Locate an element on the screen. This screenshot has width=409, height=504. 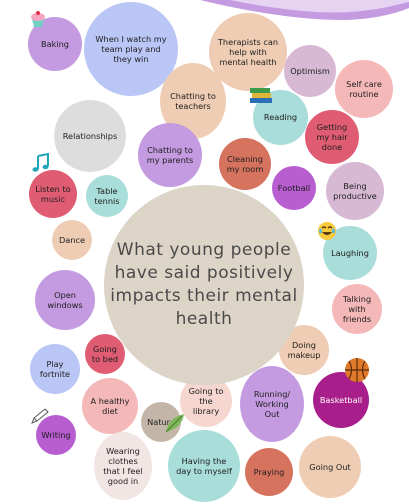
laughing-emoji-icon is located at coordinates (327, 231).